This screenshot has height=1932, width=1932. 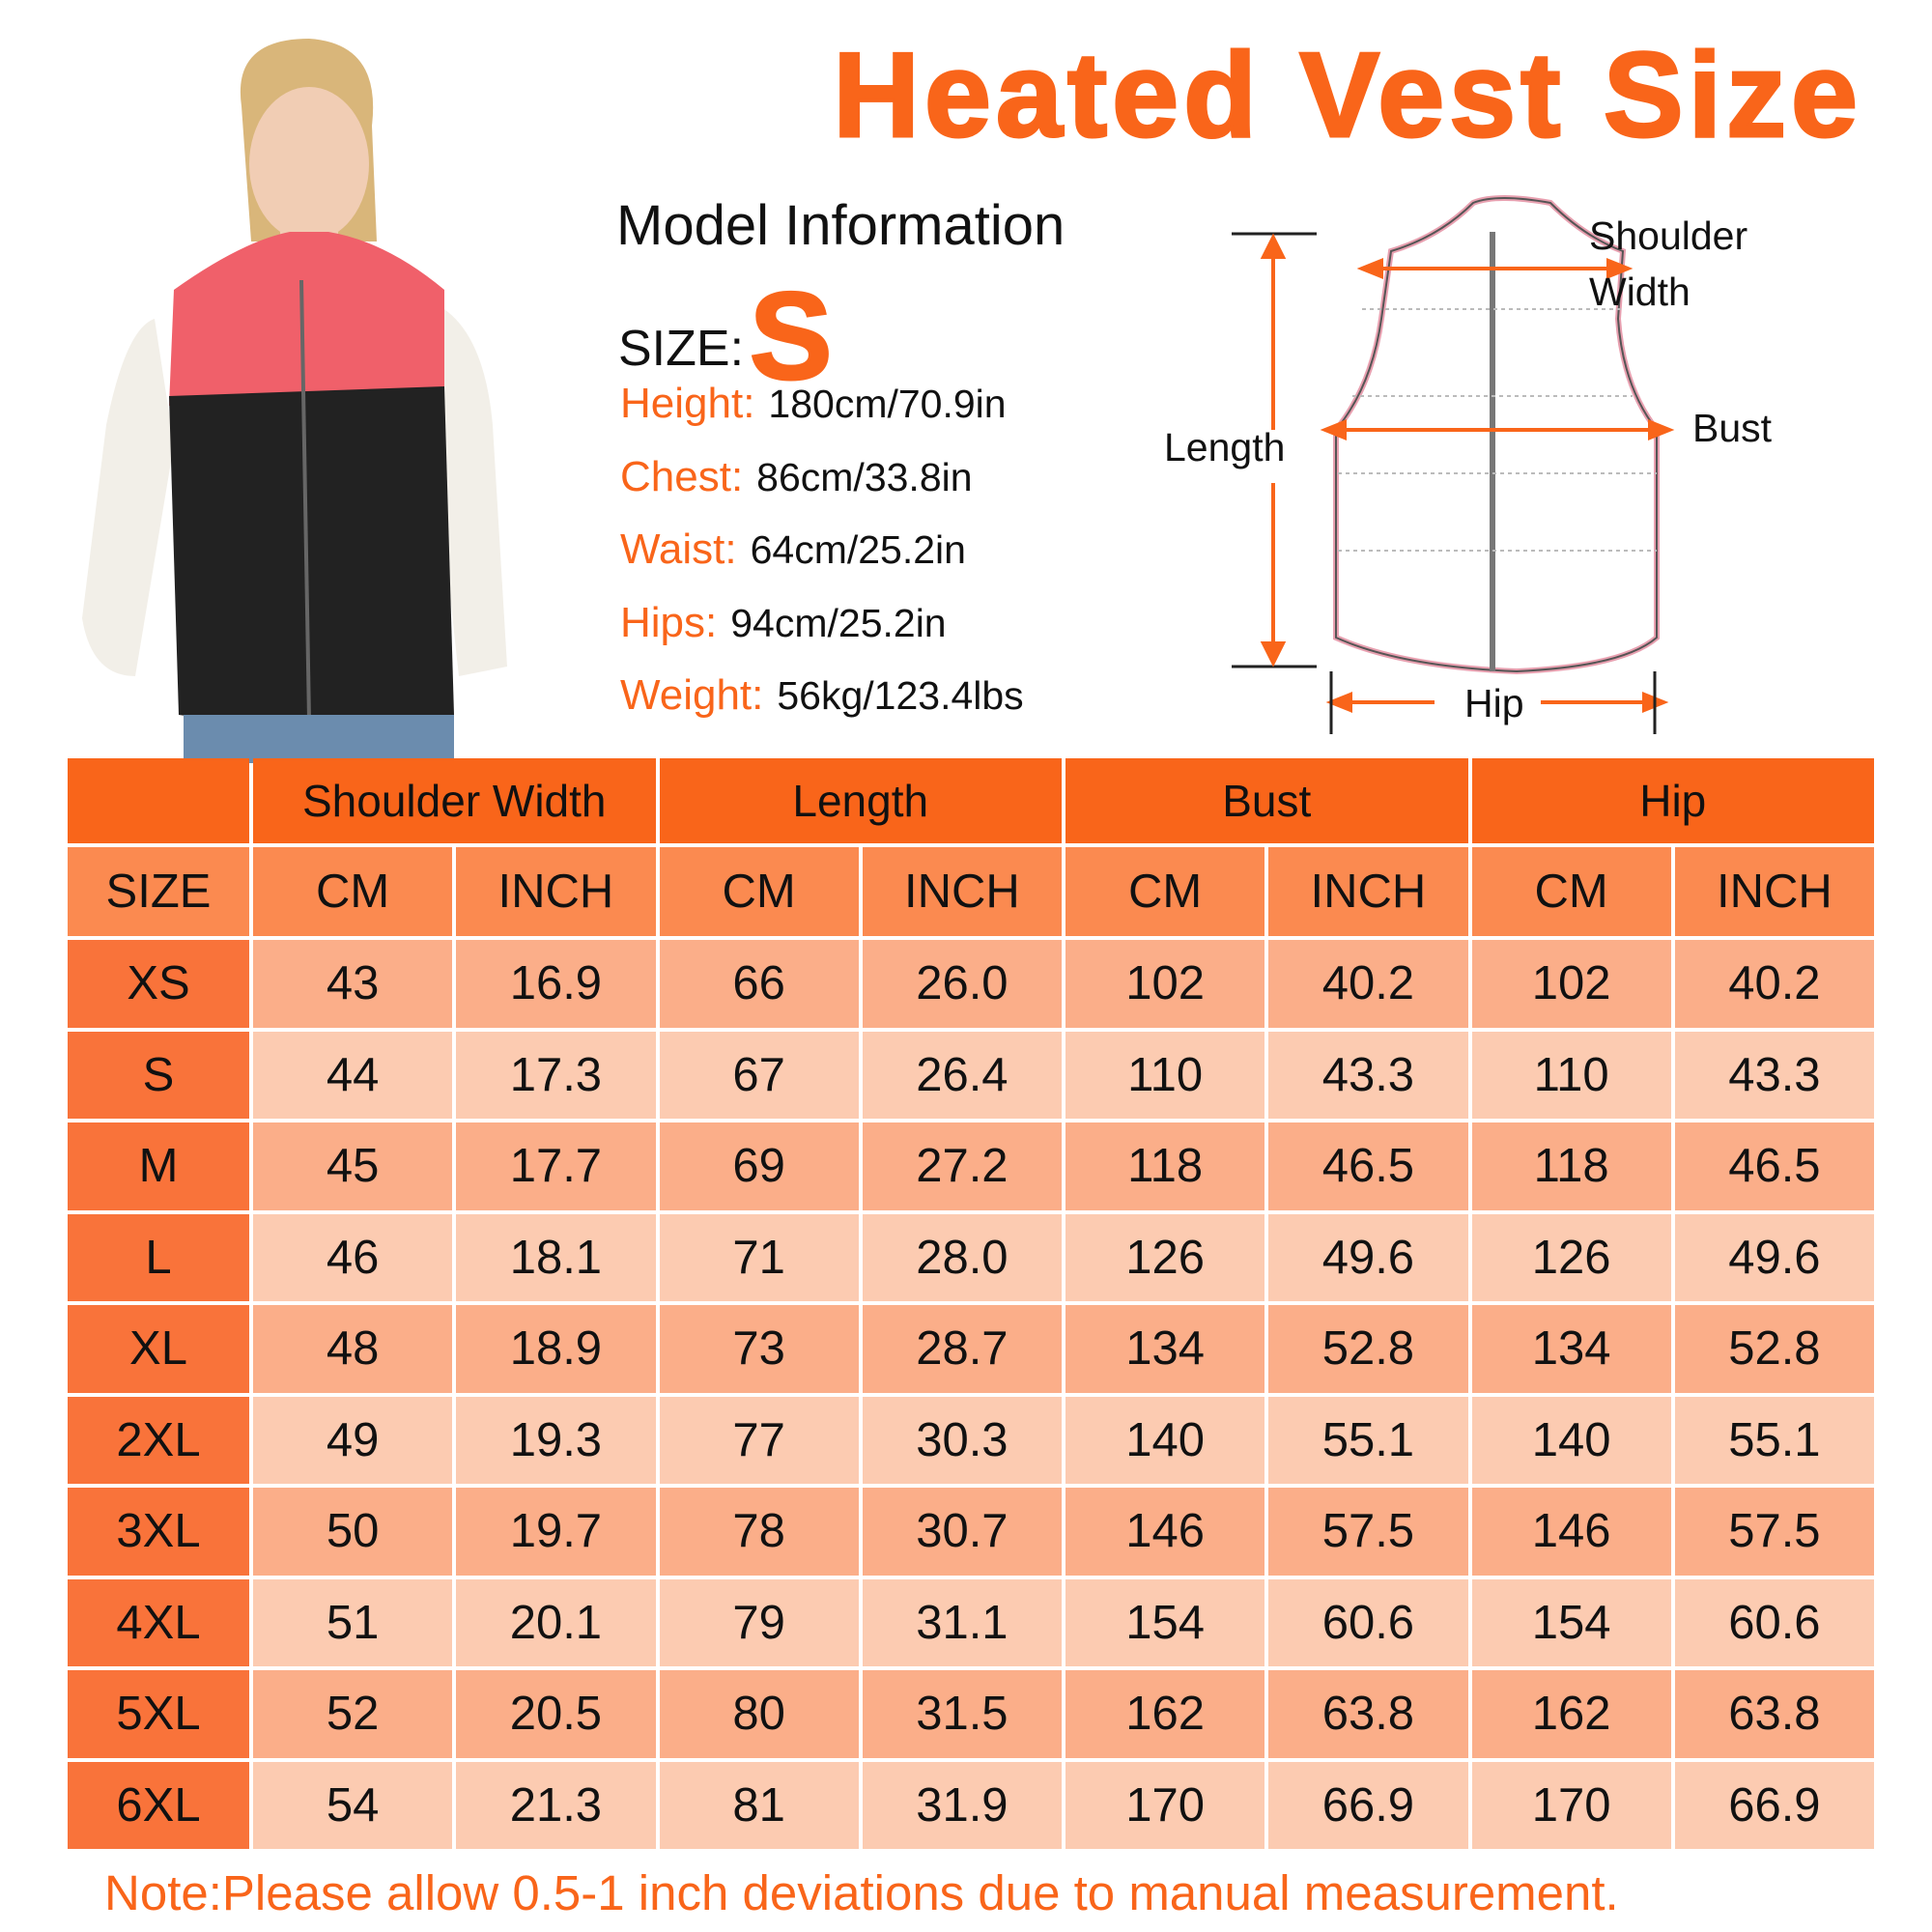 What do you see at coordinates (759, 1532) in the screenshot?
I see `value-cell: 78` at bounding box center [759, 1532].